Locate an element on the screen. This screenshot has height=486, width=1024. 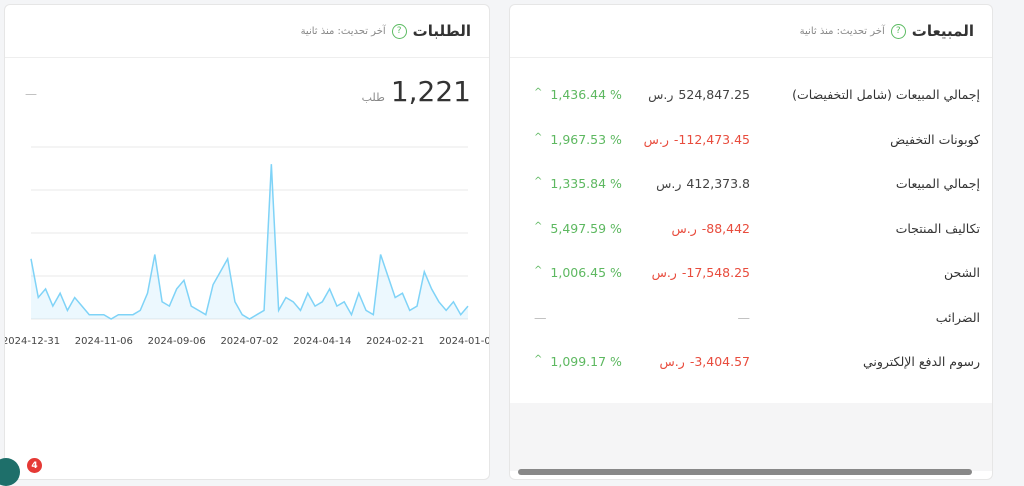
row-amount: ر.س 524,847.25 is located at coordinates (699, 94).